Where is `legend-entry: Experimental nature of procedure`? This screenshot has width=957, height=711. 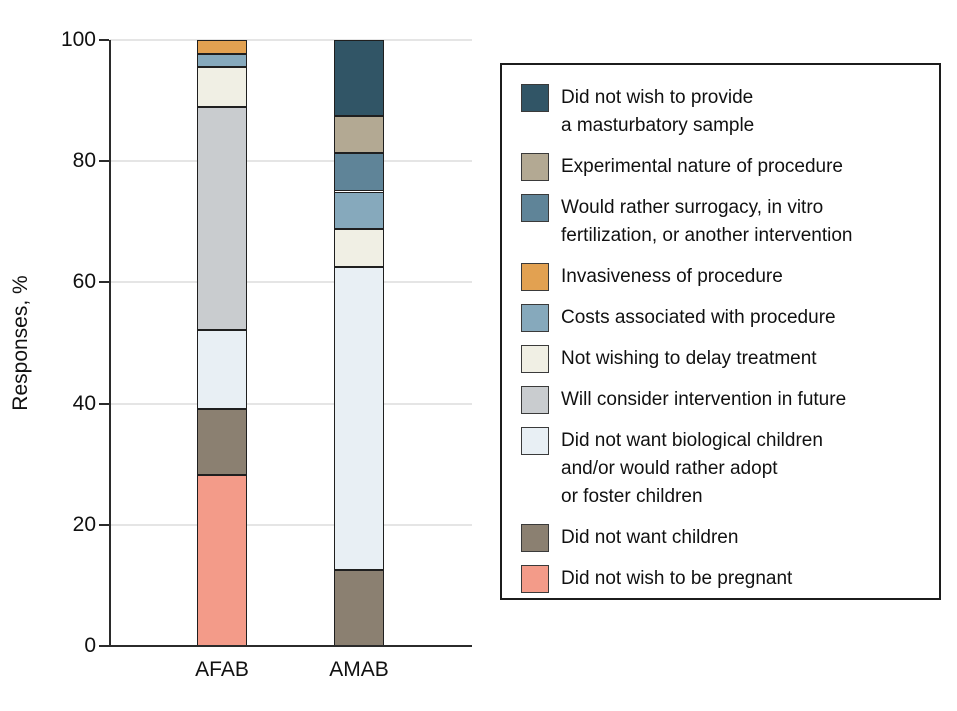
legend-entry: Experimental nature of procedure is located at coordinates (725, 167).